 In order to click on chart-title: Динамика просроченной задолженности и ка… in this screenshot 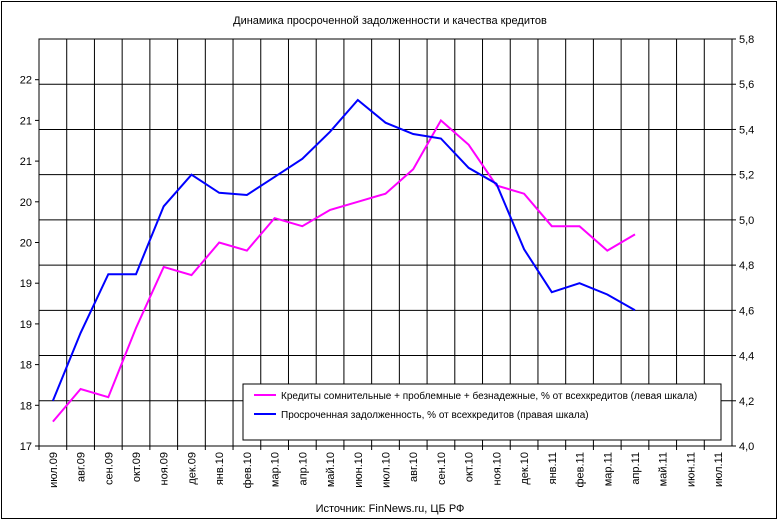, I will do `click(390, 21)`.